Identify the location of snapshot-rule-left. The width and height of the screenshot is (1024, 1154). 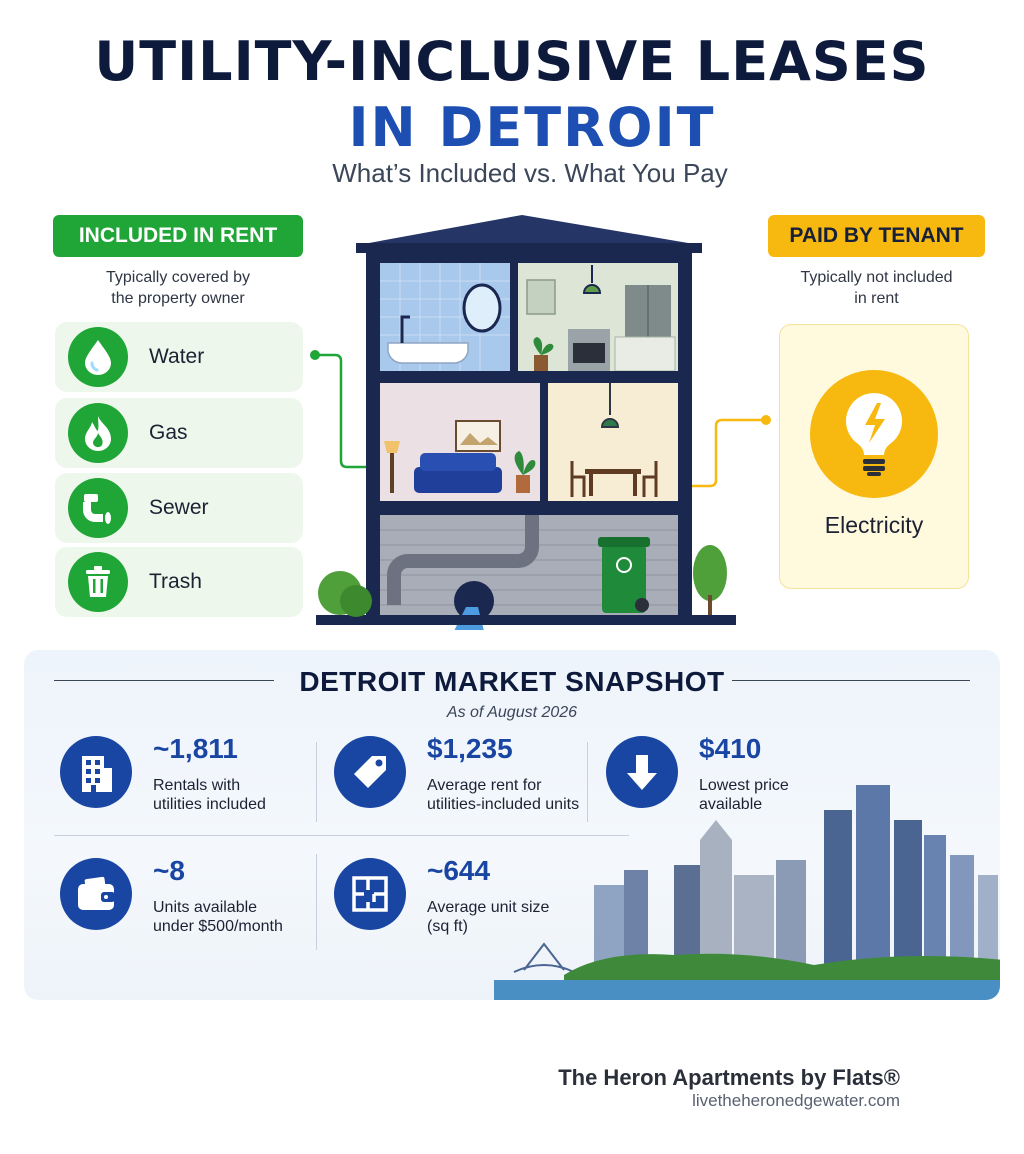
(164, 680).